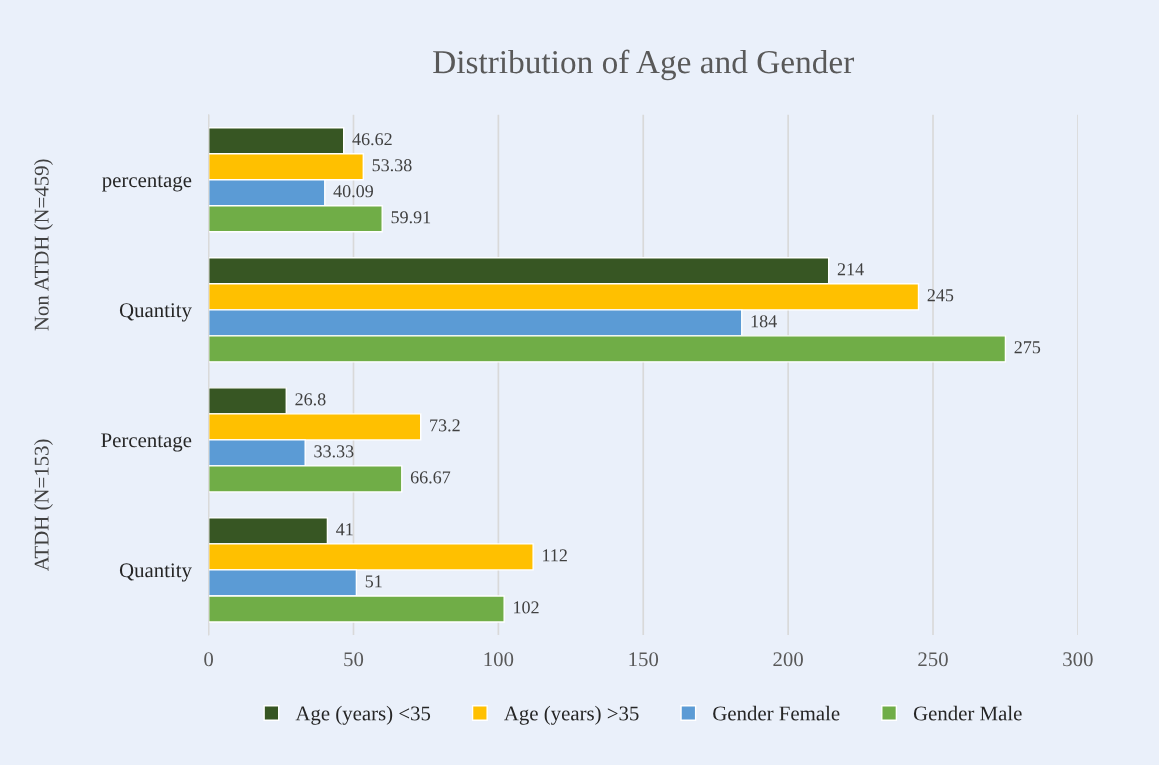 This screenshot has height=765, width=1159. Describe the element at coordinates (392, 165) in the screenshot. I see `data-label: 53.38` at that location.